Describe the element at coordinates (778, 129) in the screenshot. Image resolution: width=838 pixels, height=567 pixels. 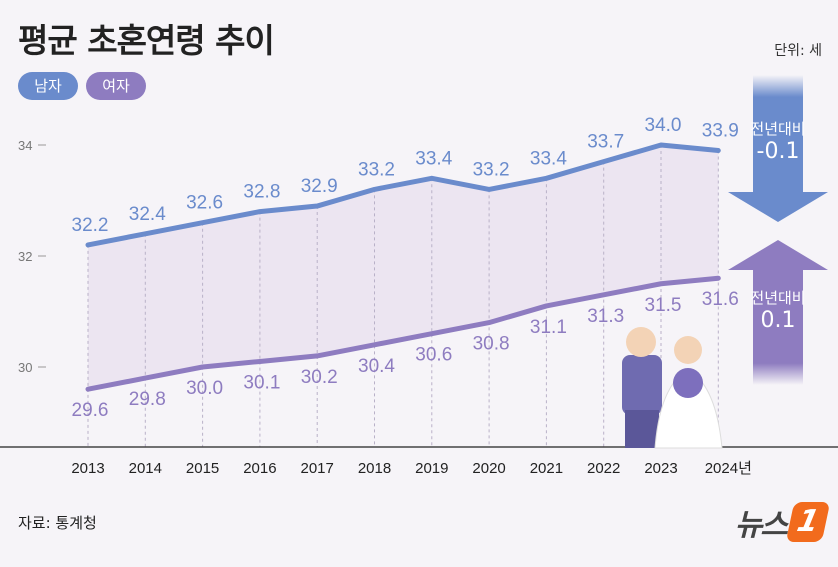
I see `men-change-label: 전년대비` at that location.